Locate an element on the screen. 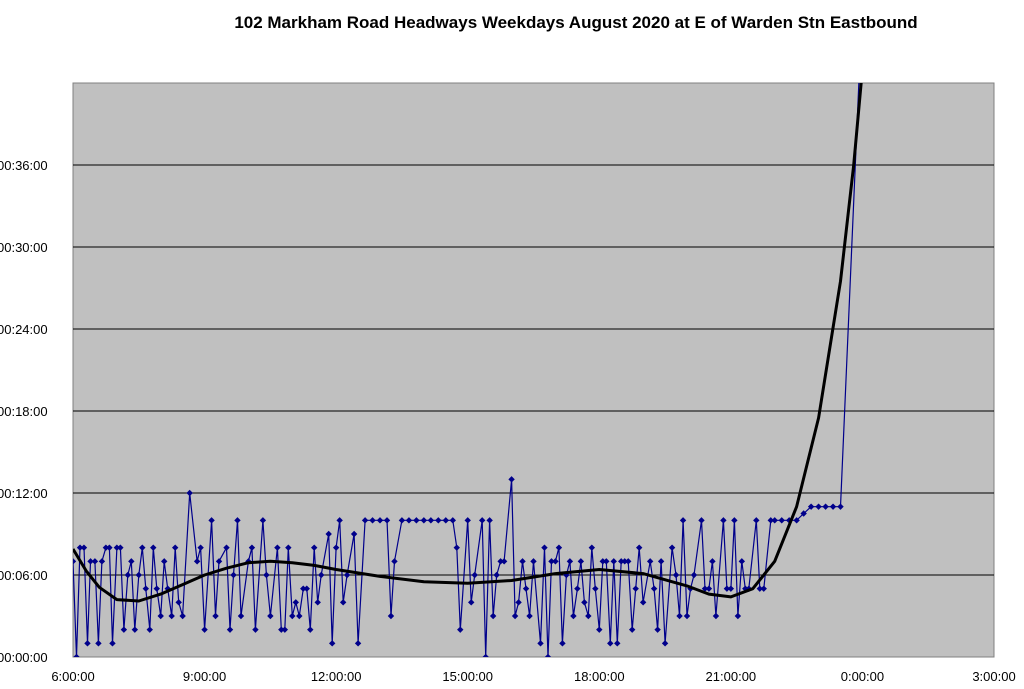 Image resolution: width=1024 pixels, height=689 pixels. x-tick-label: 6:00:00 is located at coordinates (72, 676).